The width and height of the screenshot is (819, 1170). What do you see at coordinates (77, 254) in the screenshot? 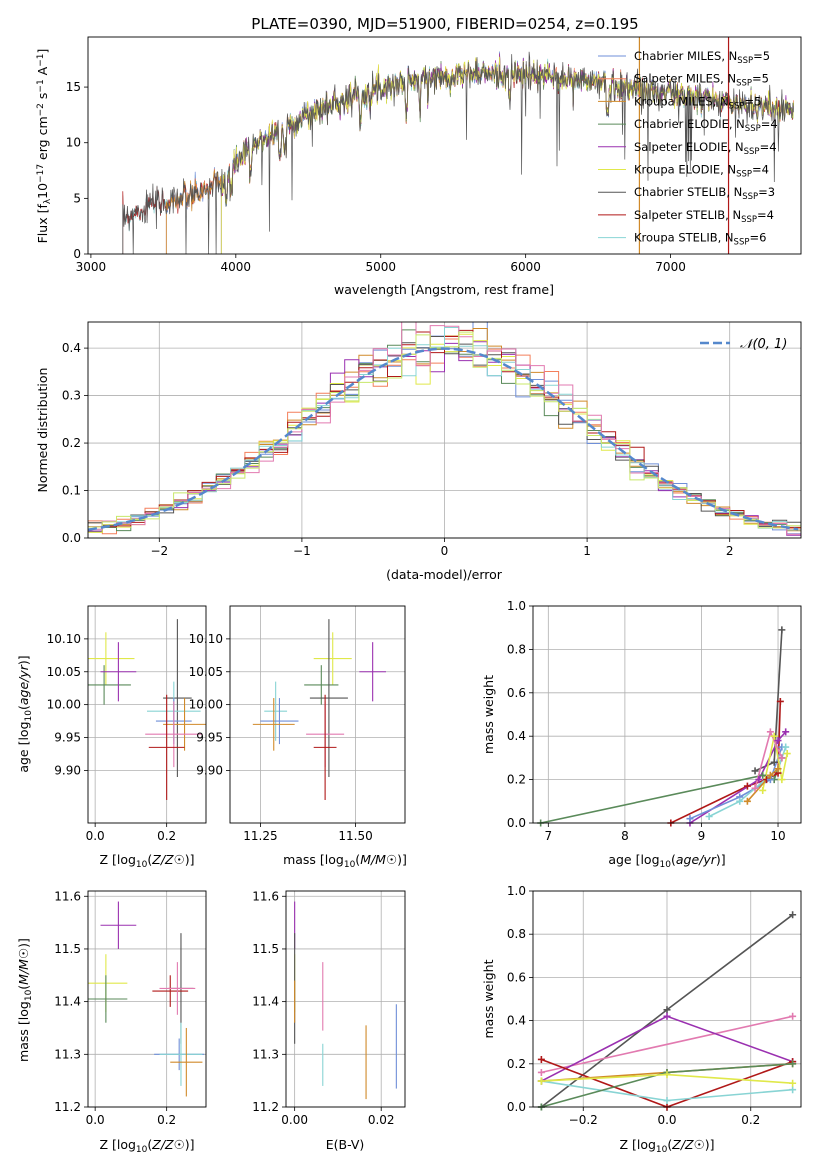
I see `y-tick-label: 0` at bounding box center [77, 254].